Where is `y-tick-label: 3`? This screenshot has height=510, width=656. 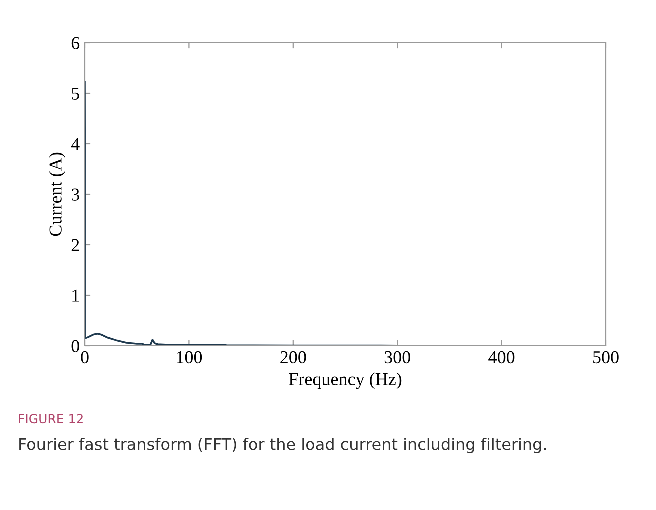 y-tick-label: 3 is located at coordinates (76, 194).